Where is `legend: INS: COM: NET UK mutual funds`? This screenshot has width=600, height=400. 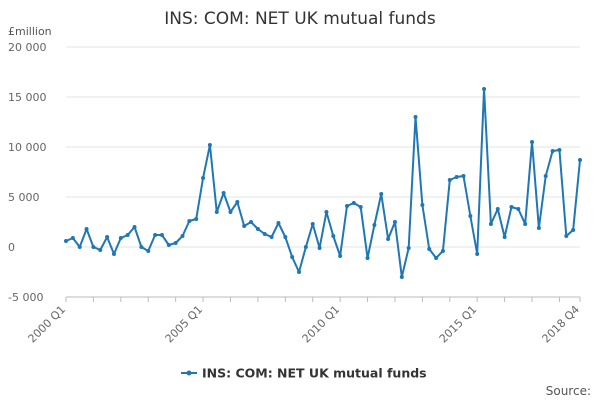 legend: INS: COM: NET UK mutual funds is located at coordinates (304, 373).